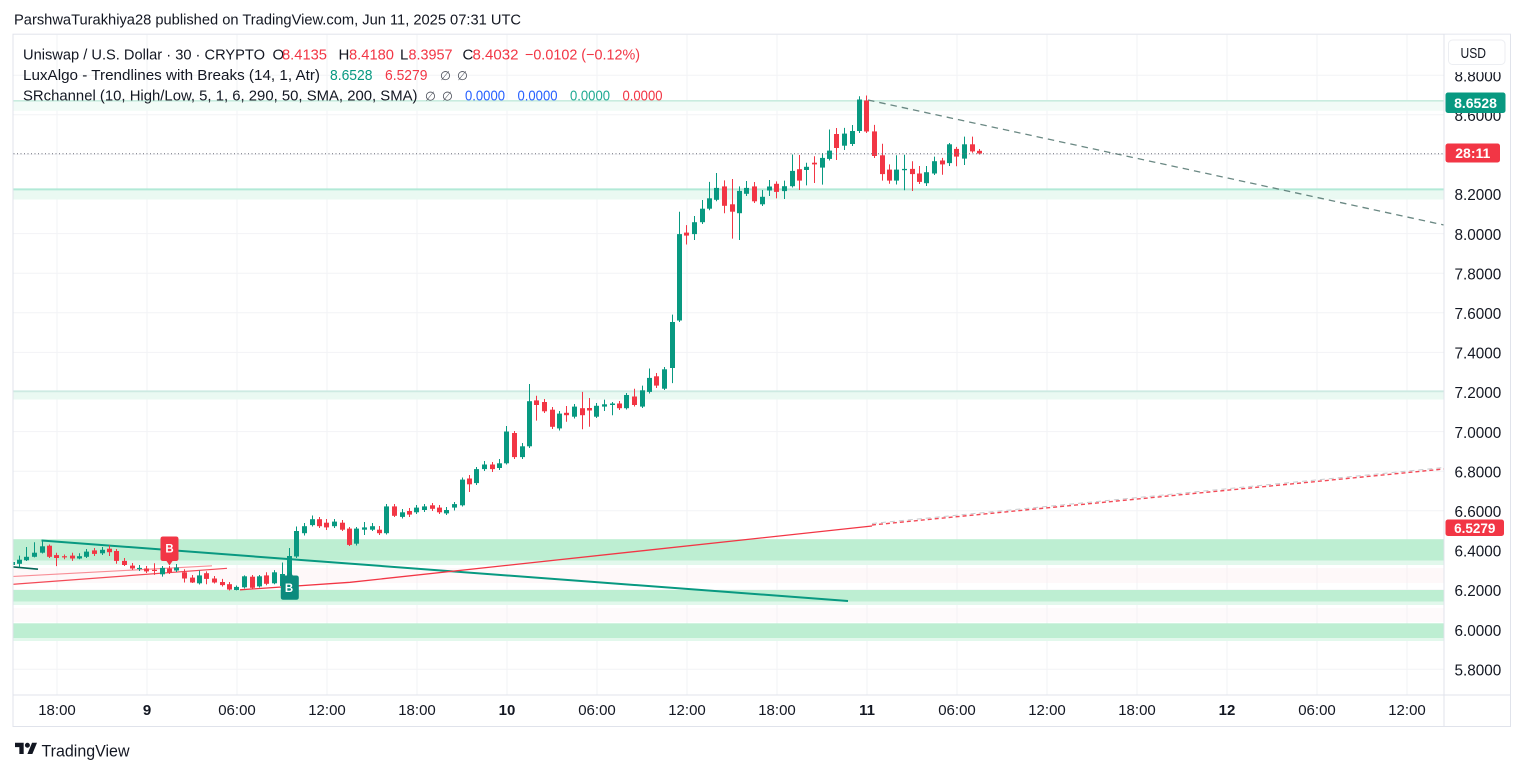 This screenshot has width=1524, height=772. What do you see at coordinates (371, 55) in the screenshot?
I see `svg-text: 8.4180` at bounding box center [371, 55].